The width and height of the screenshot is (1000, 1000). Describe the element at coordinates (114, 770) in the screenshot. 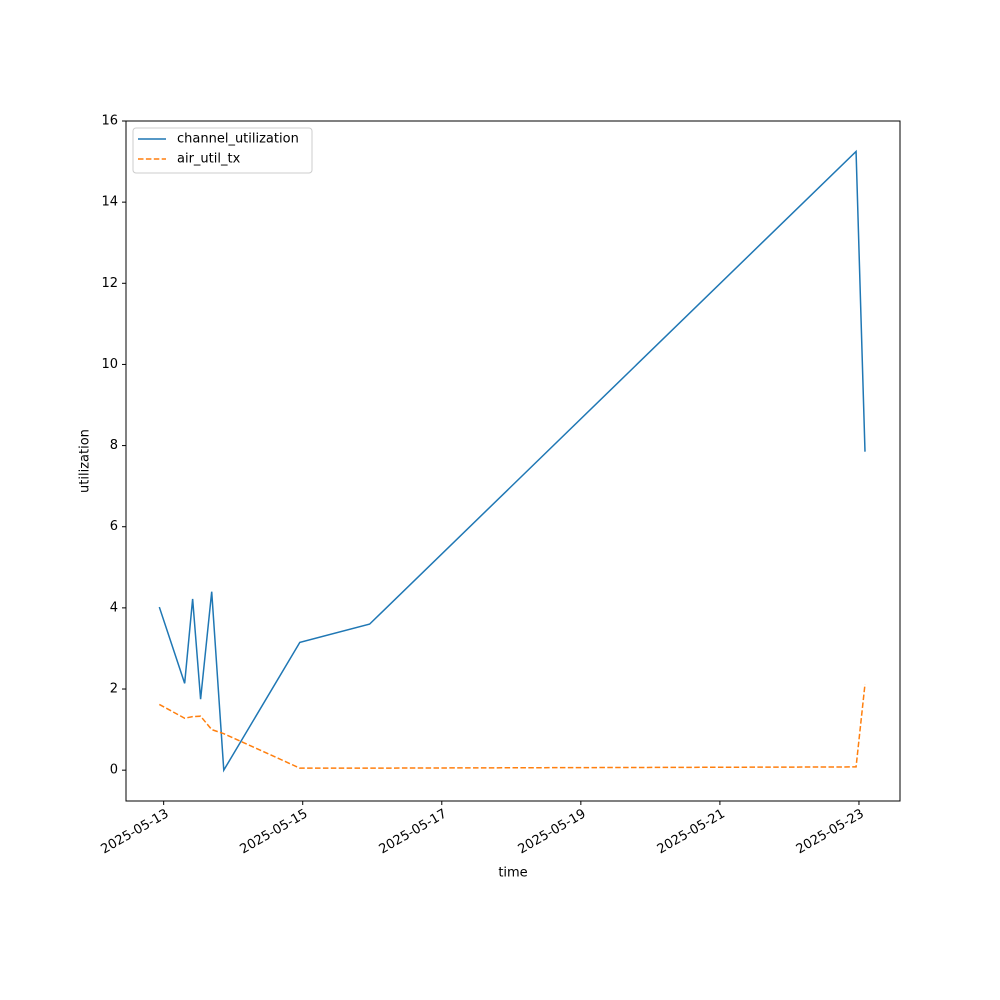

I see `y-tick-label: 0` at that location.